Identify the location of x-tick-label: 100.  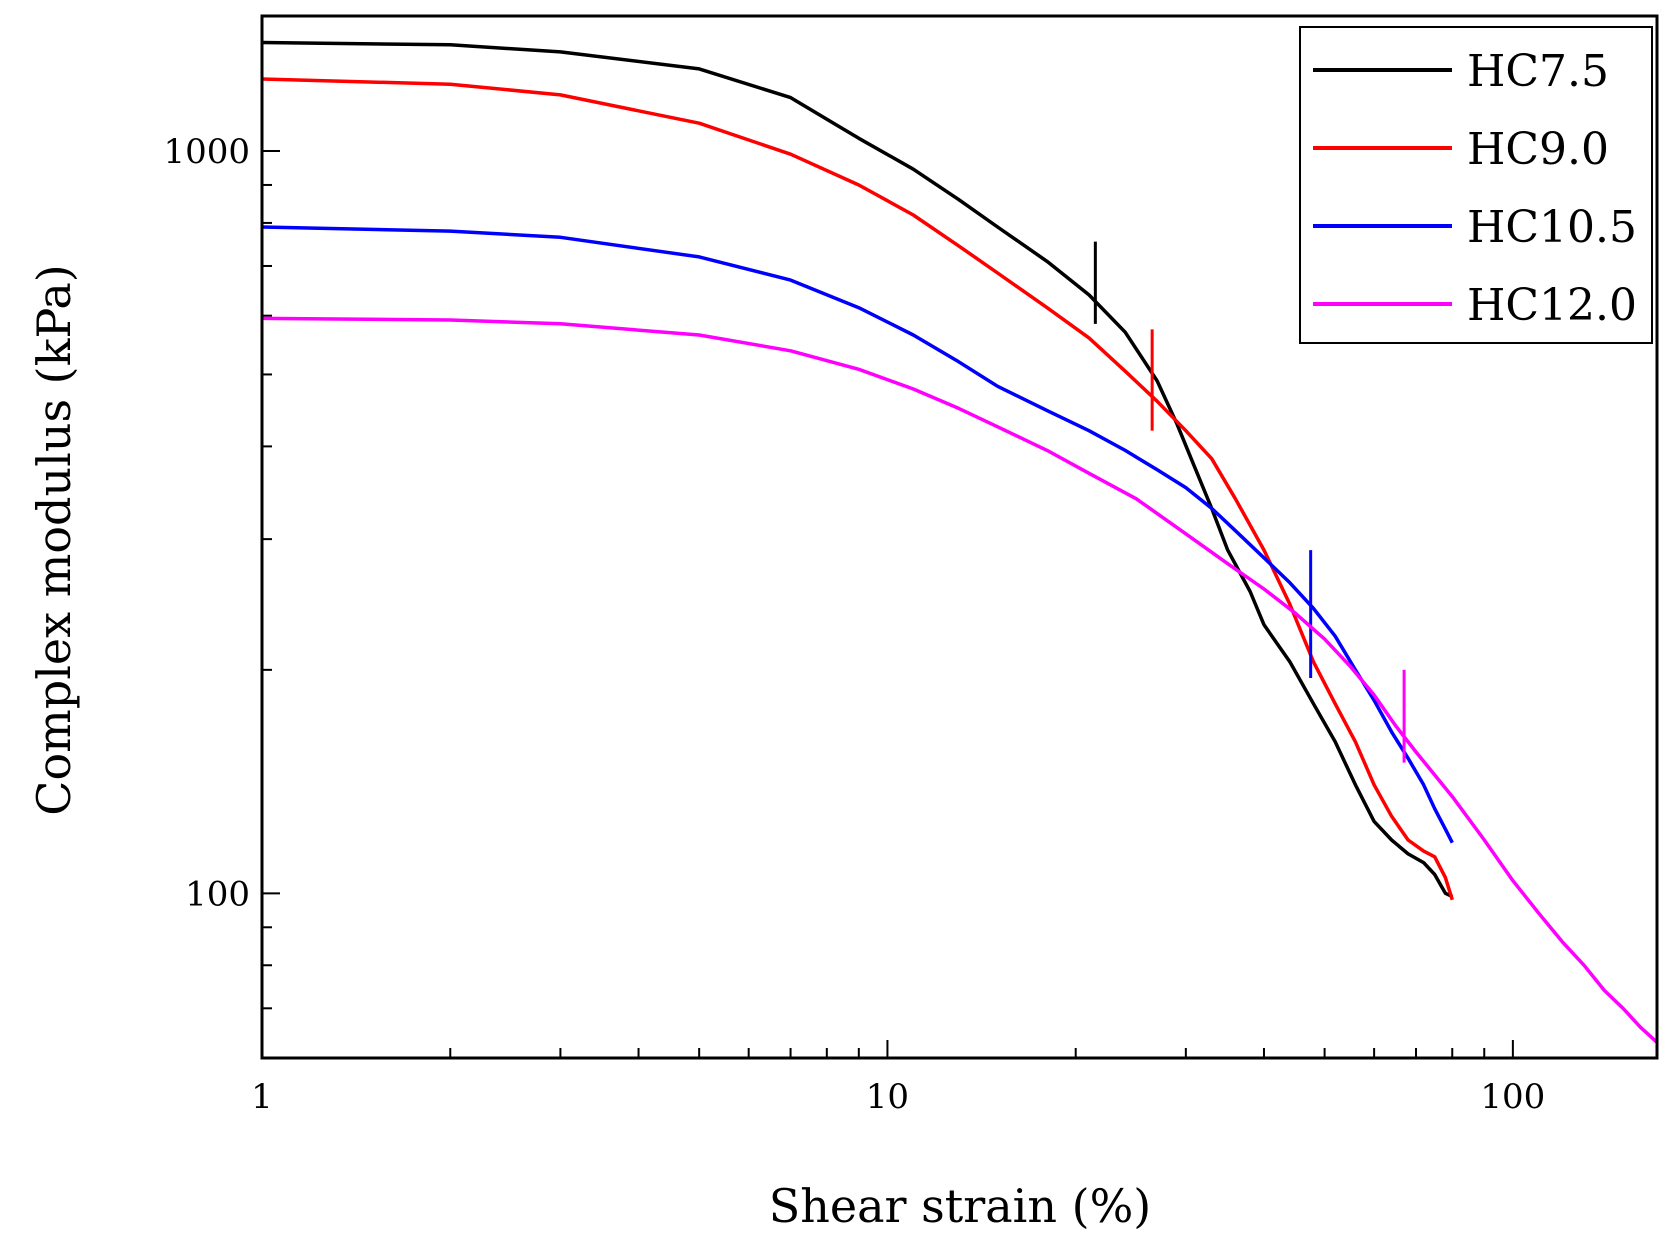
(1512, 1097).